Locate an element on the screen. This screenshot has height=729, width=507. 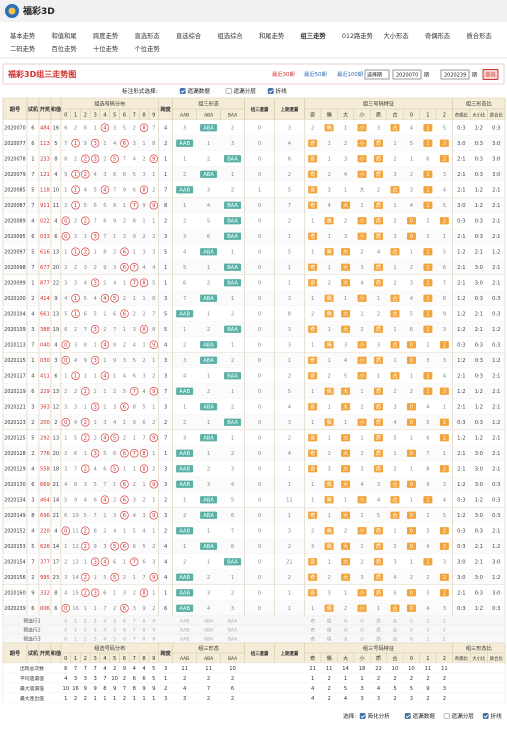
nav-link: 个位走势 is located at coordinates (148, 48).